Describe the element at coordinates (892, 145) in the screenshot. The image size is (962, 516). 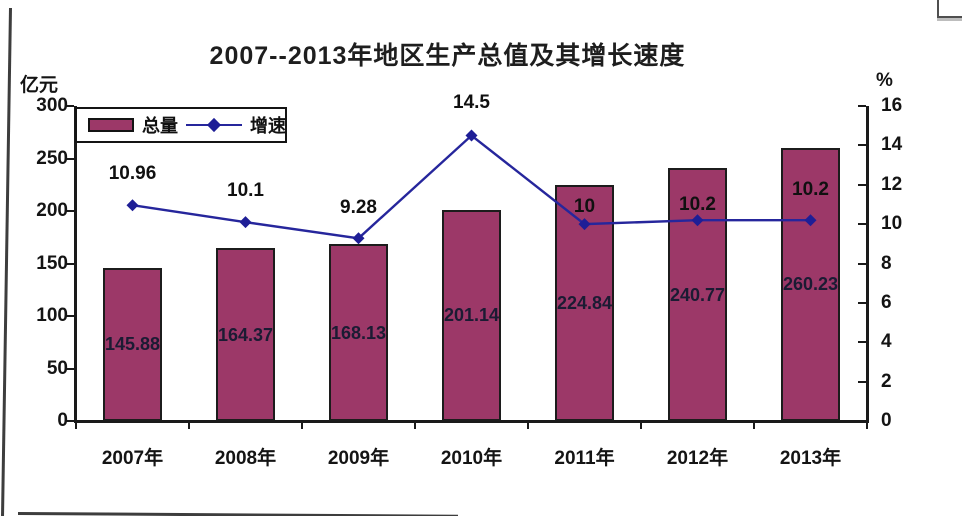
I see `y-axis-right-tick-label: 14` at that location.